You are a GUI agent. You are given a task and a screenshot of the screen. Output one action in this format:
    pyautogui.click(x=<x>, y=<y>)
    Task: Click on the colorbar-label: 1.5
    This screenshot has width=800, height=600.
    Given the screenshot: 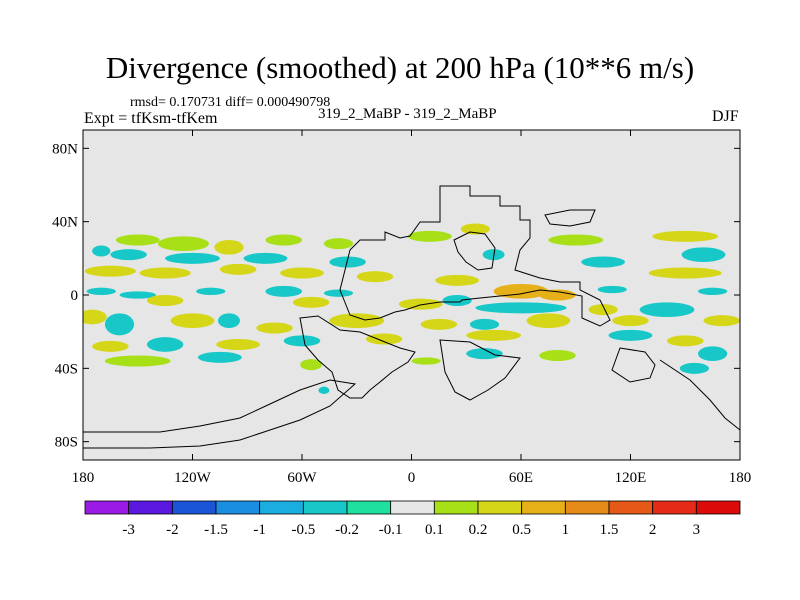 What is the action you would take?
    pyautogui.click(x=609, y=530)
    